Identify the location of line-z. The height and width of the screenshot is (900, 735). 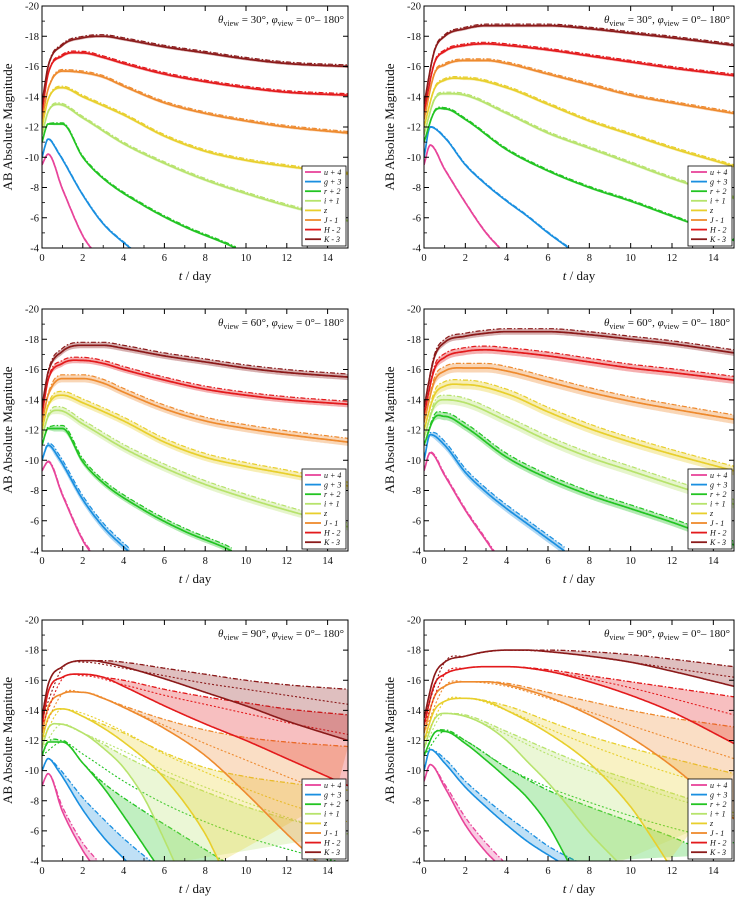
(195, 130).